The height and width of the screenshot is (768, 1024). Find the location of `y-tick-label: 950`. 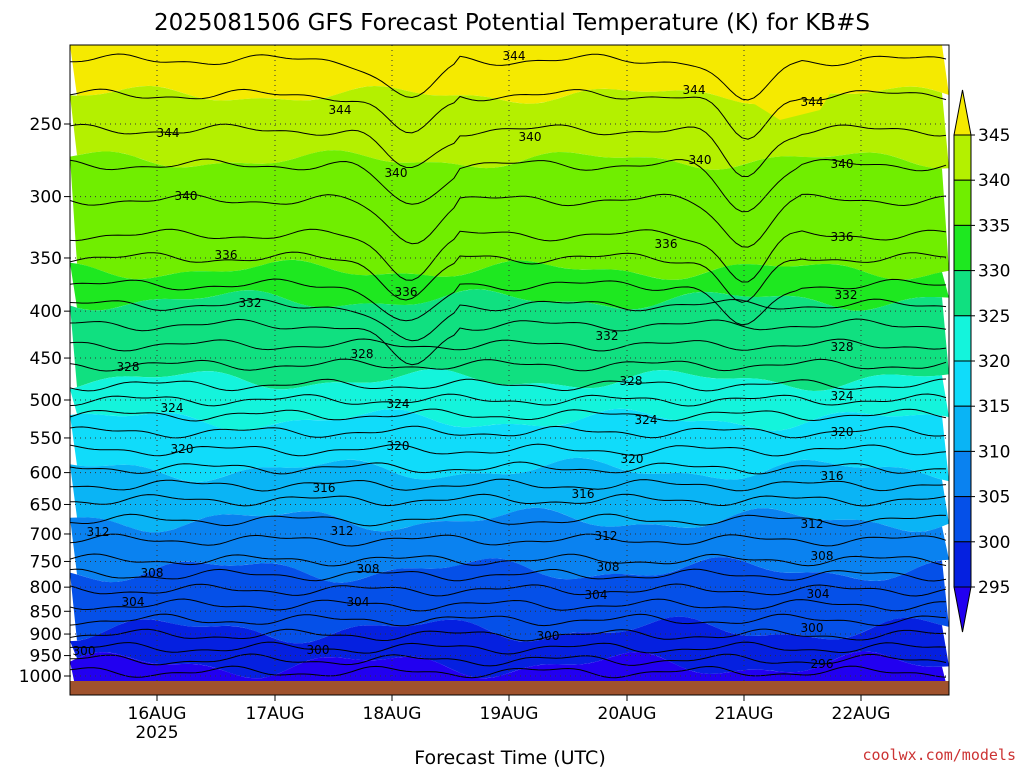

y-tick-label: 950 is located at coordinates (46, 657).